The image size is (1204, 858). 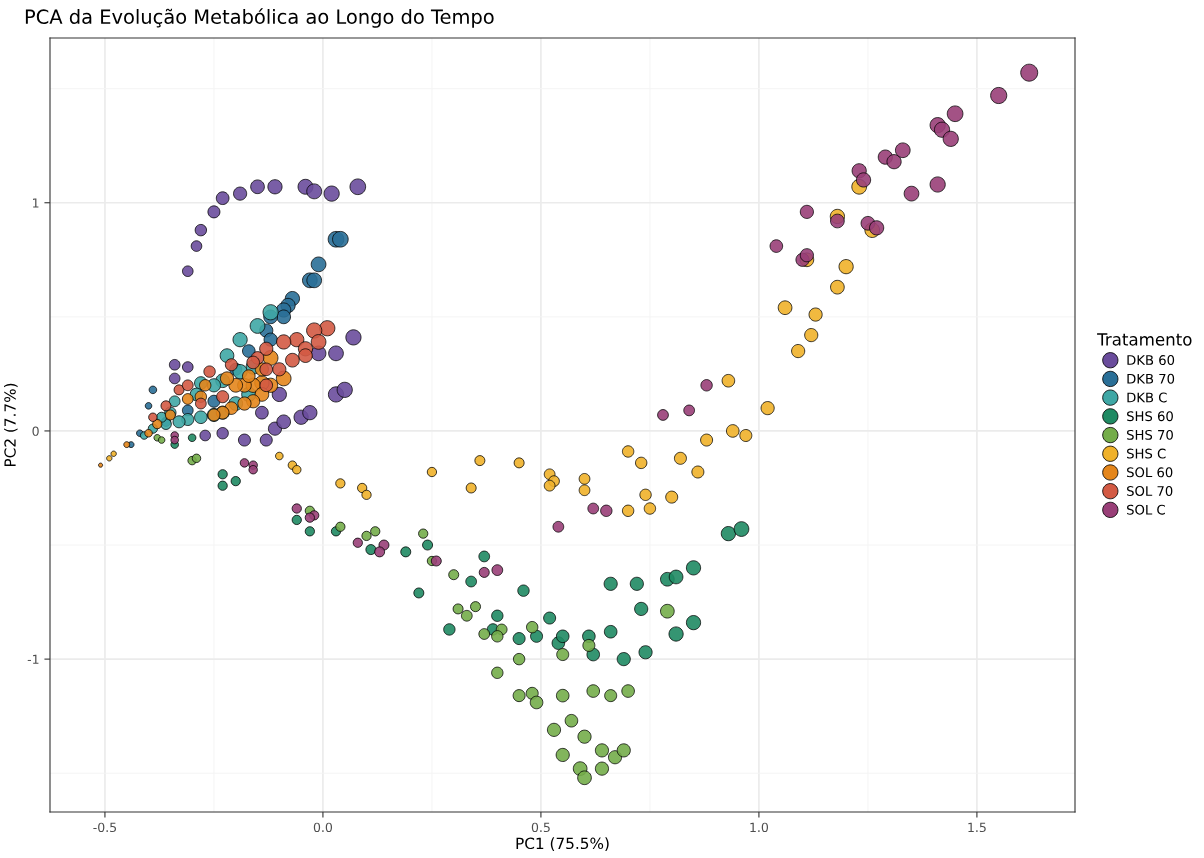 I want to click on y-tick-label: 1, so click(x=36, y=203).